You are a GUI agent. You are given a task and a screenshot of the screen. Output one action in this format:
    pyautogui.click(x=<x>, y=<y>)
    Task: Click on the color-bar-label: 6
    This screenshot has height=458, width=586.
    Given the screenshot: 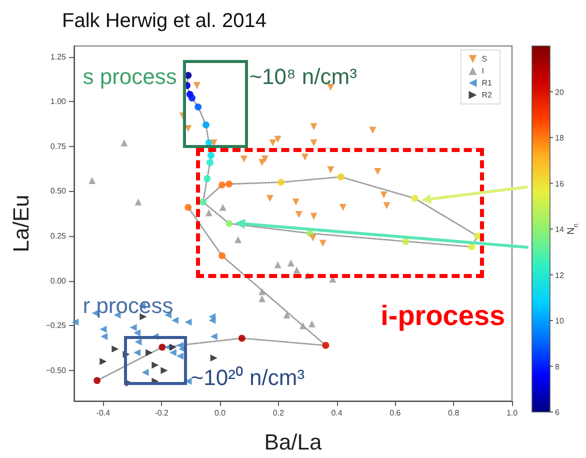 What is the action you would take?
    pyautogui.click(x=557, y=412)
    